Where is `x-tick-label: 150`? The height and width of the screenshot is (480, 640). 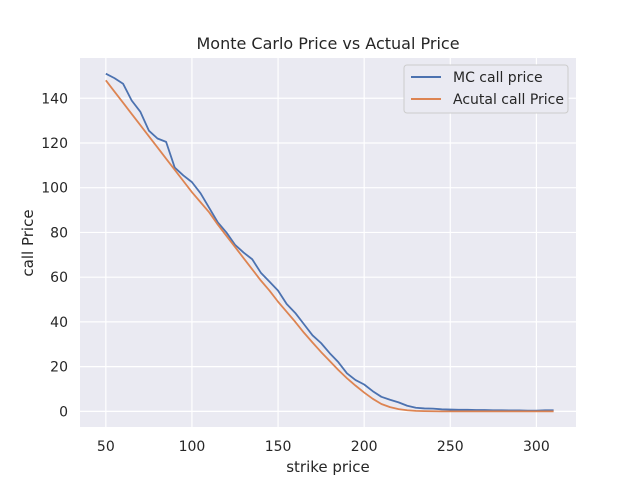 x-tick-label: 150 is located at coordinates (278, 447).